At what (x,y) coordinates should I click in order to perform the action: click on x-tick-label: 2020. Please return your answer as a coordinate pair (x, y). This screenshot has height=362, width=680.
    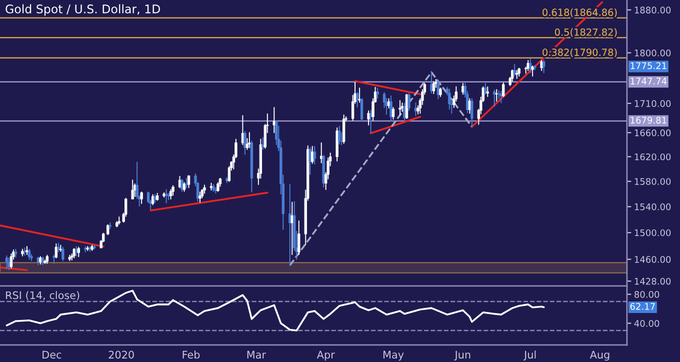
    Looking at the image, I should click on (121, 354).